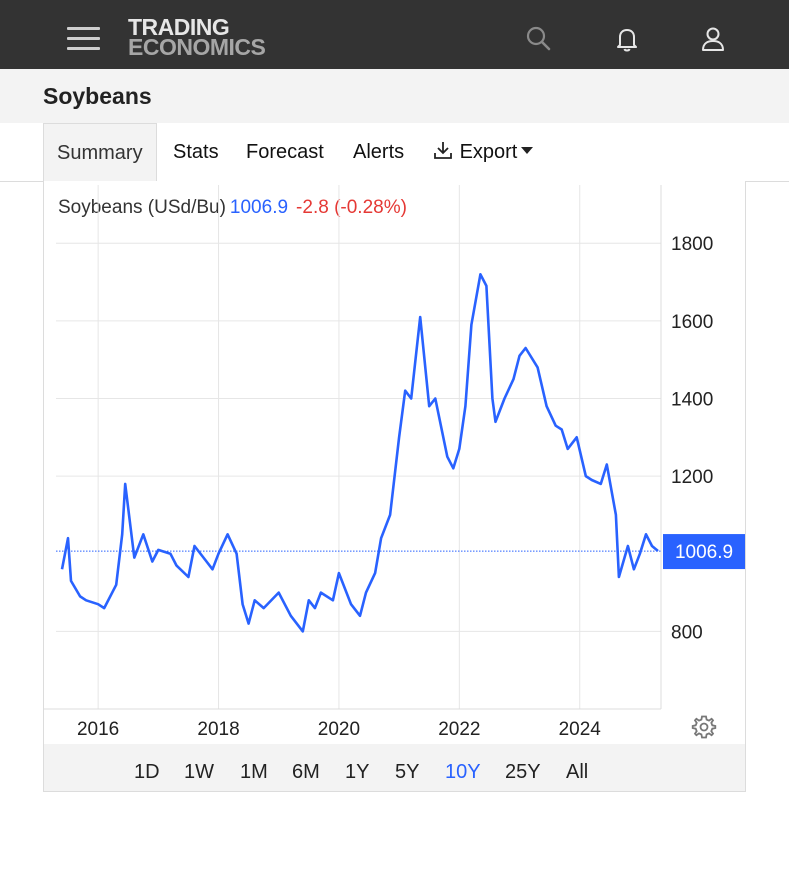 This screenshot has height=875, width=789. I want to click on logo-line-1: TRADING, so click(179, 27).